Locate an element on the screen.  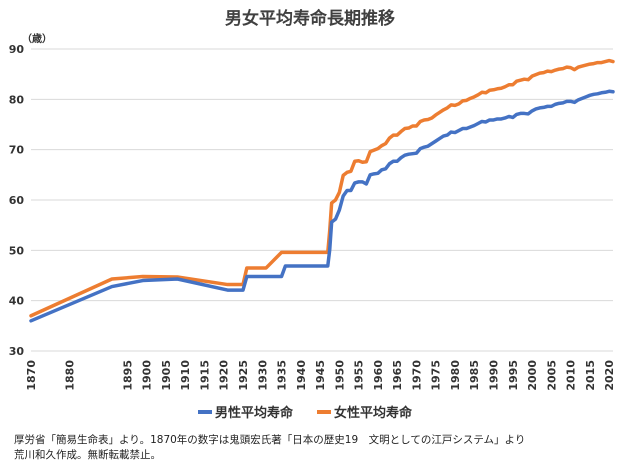
x-tick-label: 1970 is located at coordinates (416, 375).